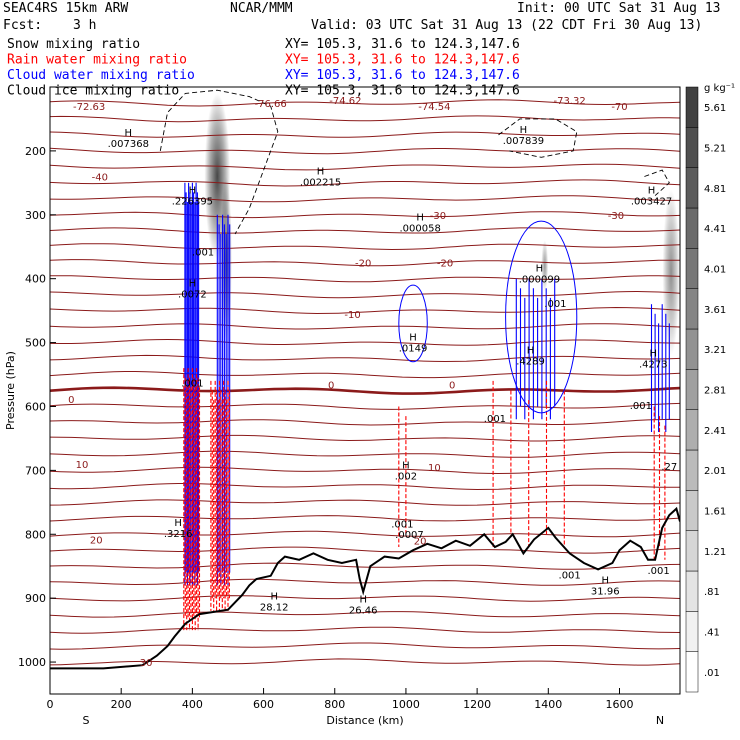 This screenshot has height=740, width=740. I want to click on colorbar-tick-label: 1.61, so click(715, 512).